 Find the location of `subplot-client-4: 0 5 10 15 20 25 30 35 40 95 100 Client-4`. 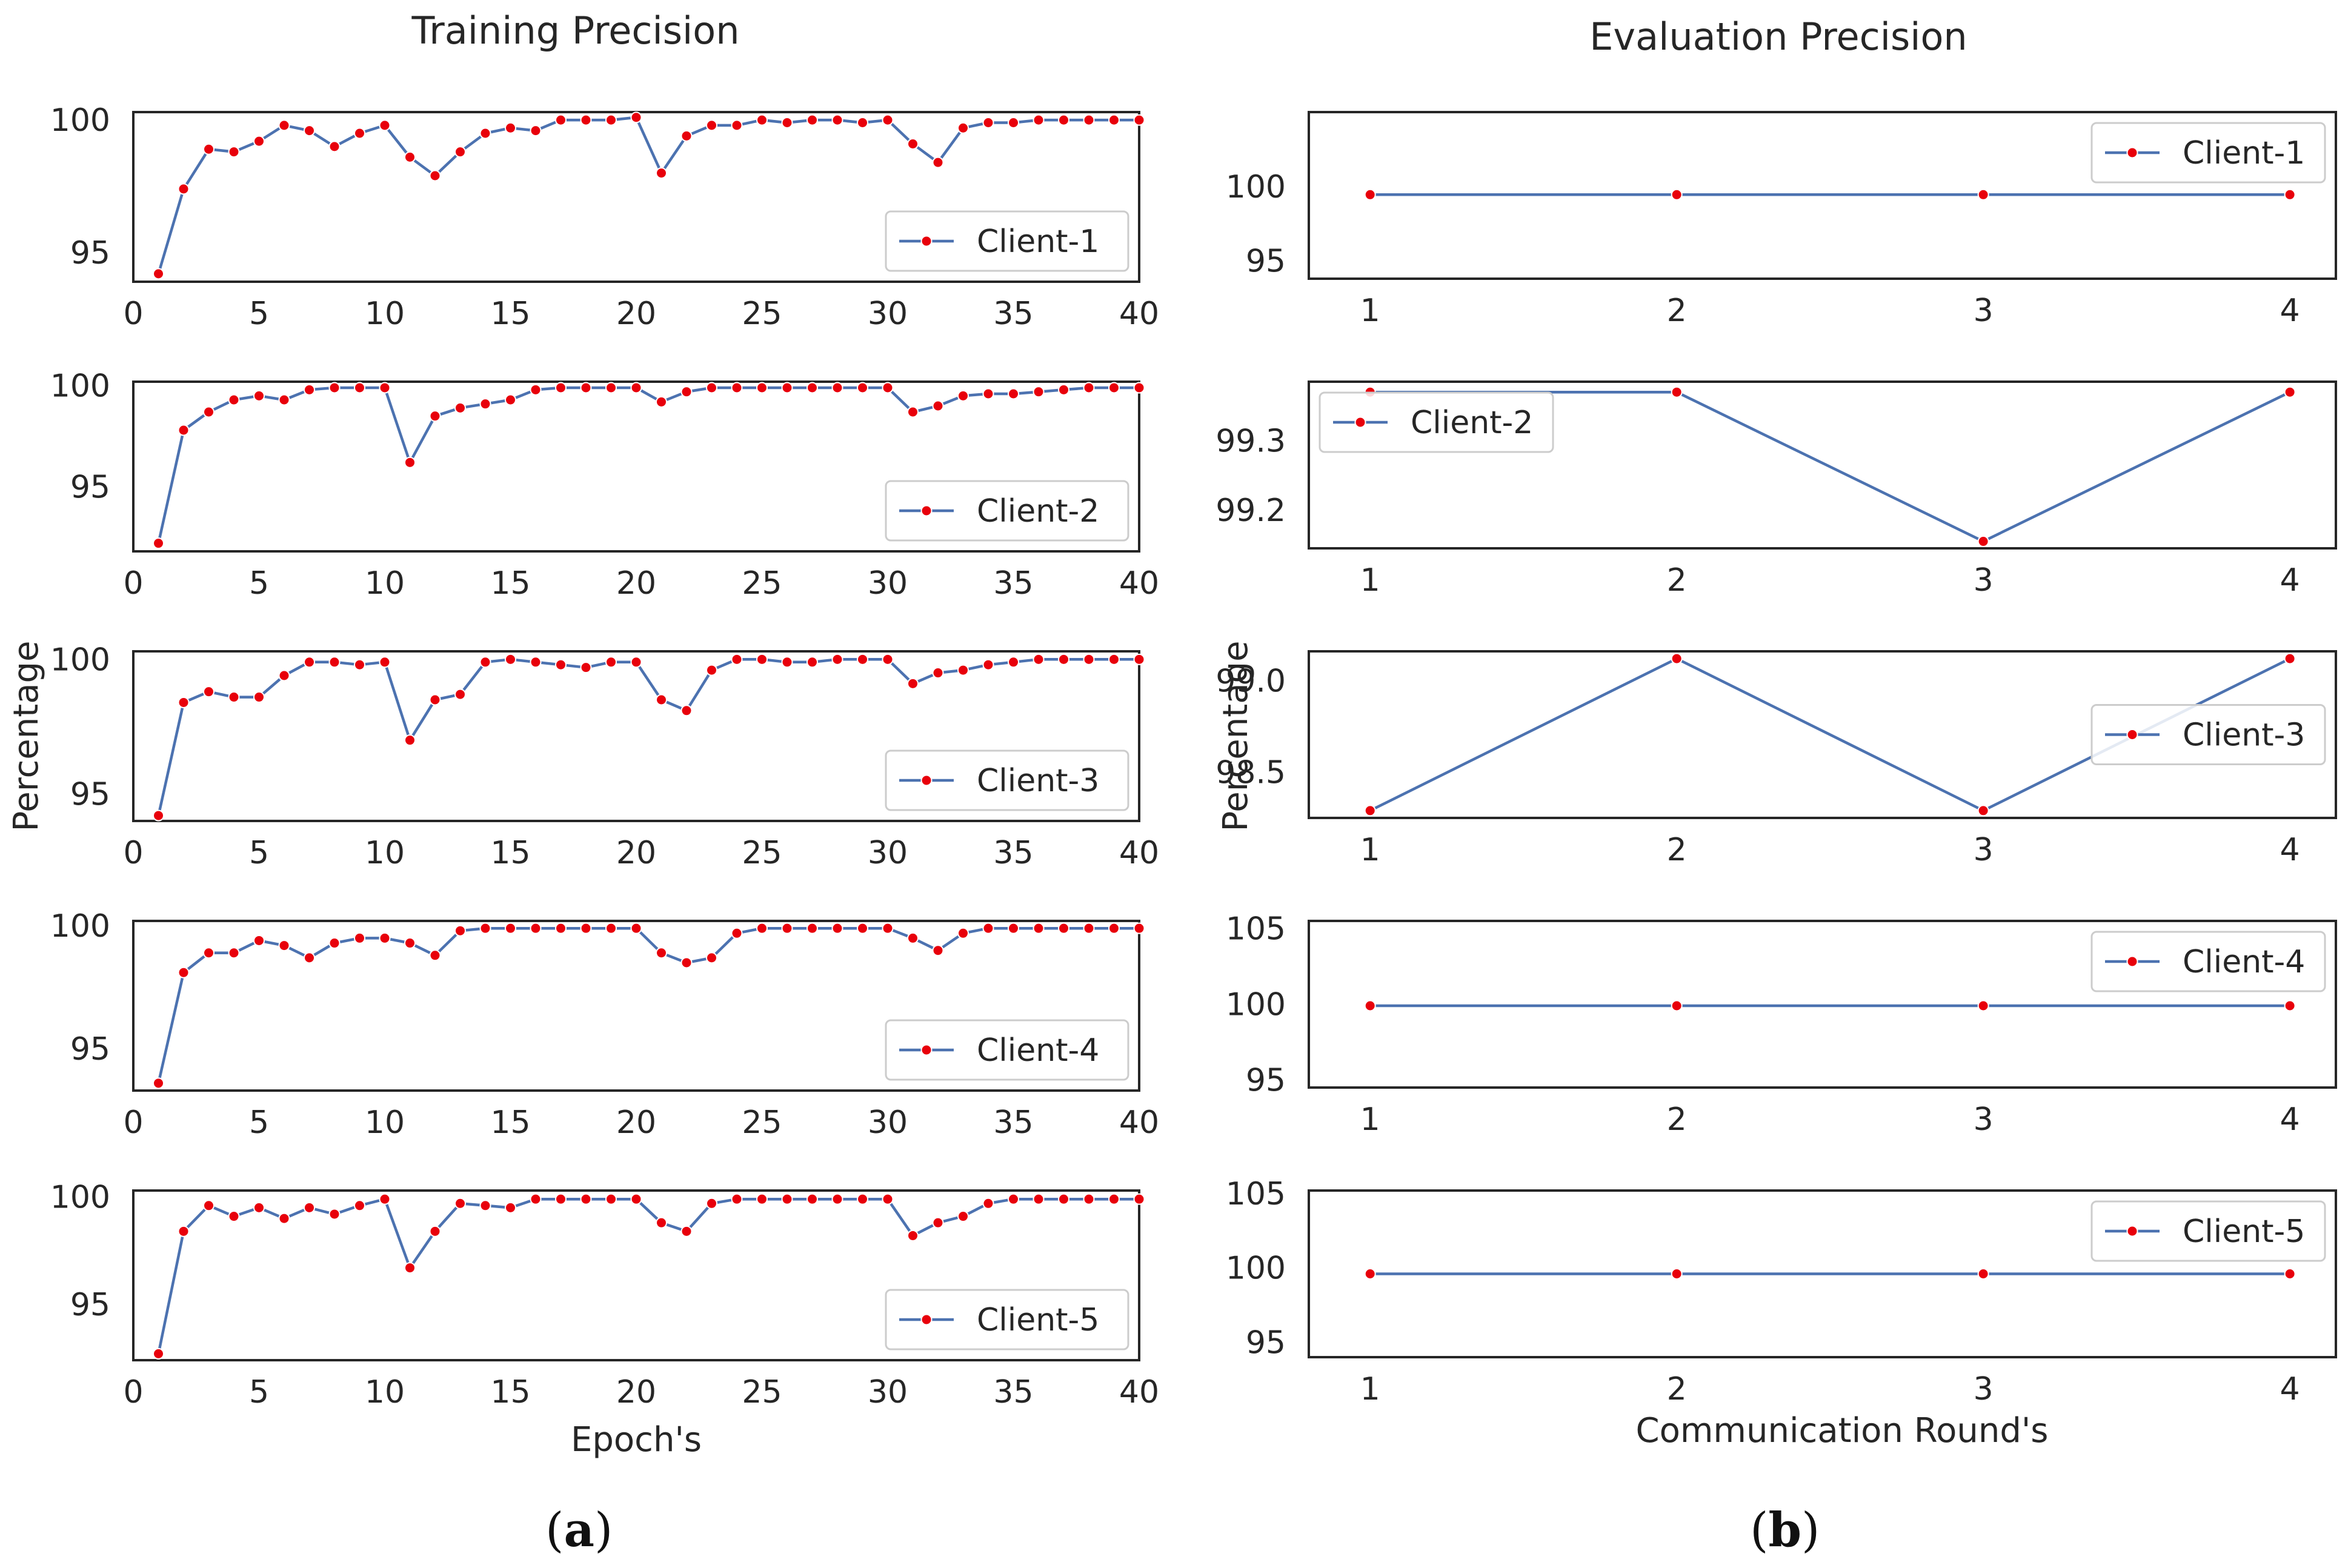

subplot-client-4: 0 5 10 15 20 25 30 35 40 95 100 Client-4 is located at coordinates (604, 1024).